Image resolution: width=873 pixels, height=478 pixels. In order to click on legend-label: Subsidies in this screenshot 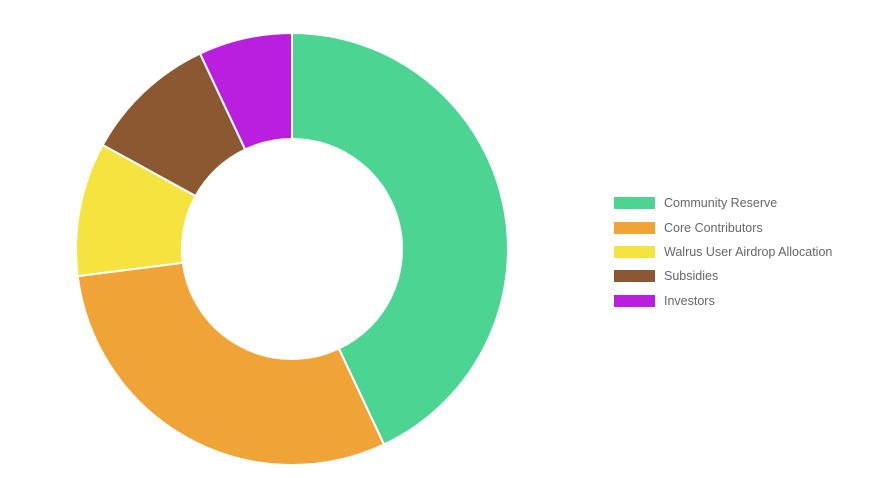, I will do `click(691, 276)`.